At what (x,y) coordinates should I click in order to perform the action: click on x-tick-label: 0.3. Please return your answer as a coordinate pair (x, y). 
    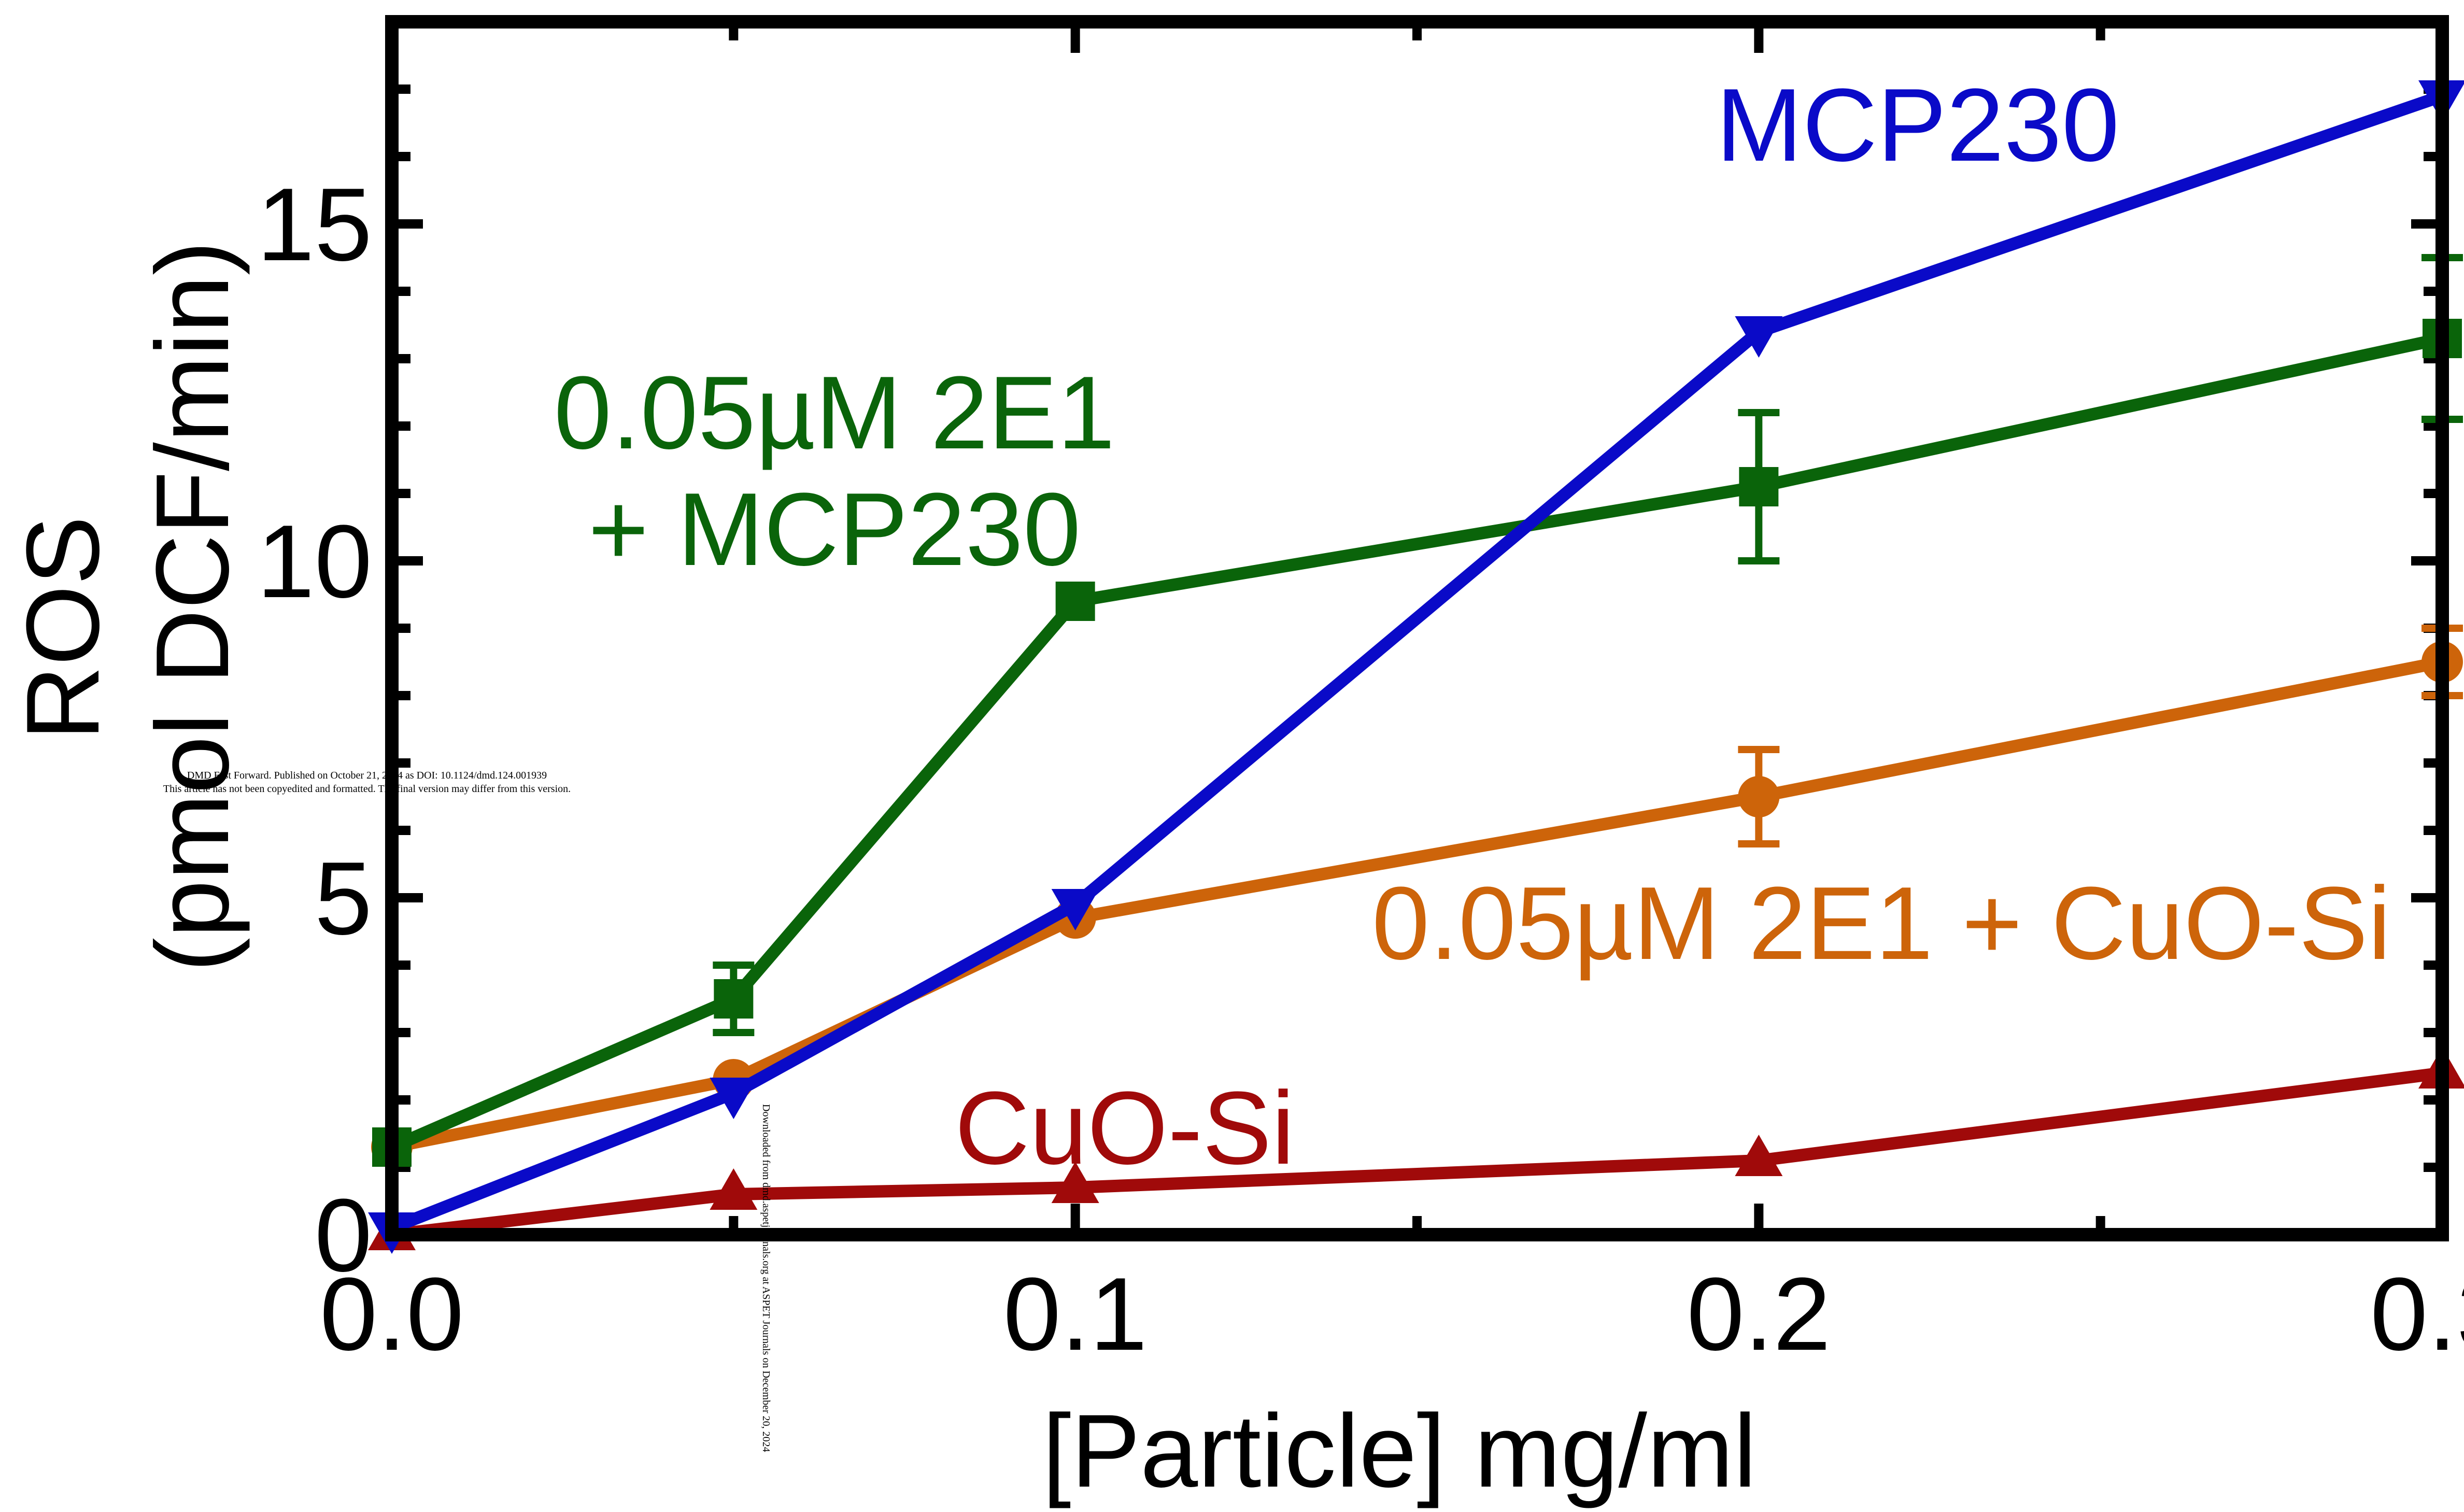
    Looking at the image, I should click on (2417, 1314).